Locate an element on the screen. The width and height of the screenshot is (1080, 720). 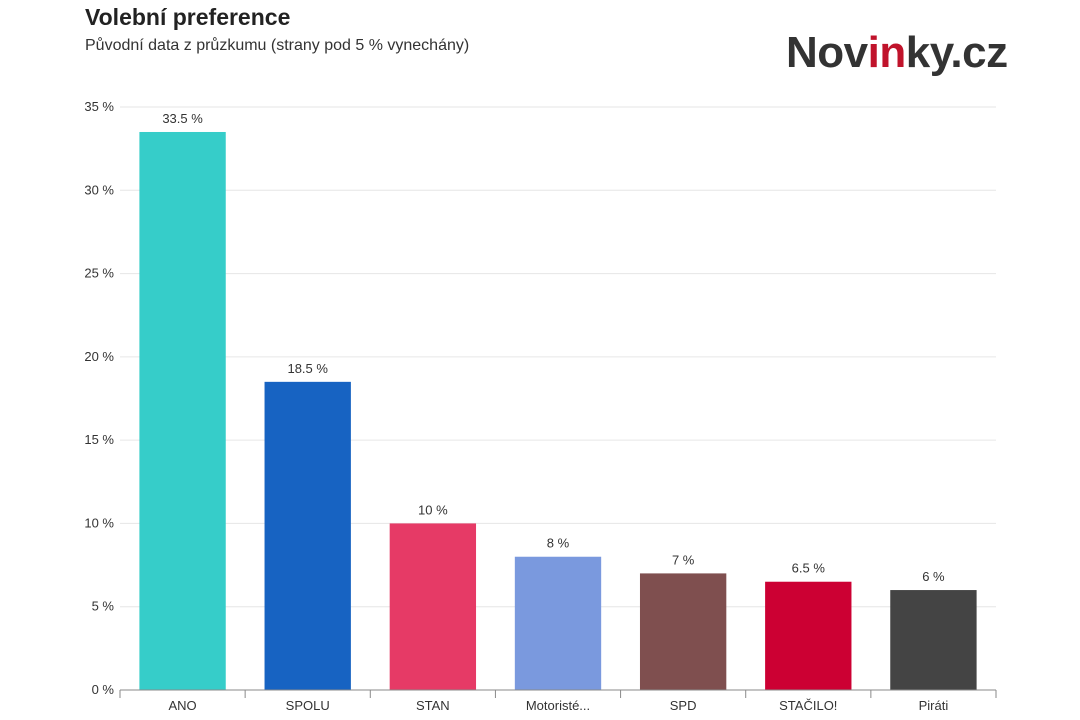
data-label: 6 % is located at coordinates (933, 576).